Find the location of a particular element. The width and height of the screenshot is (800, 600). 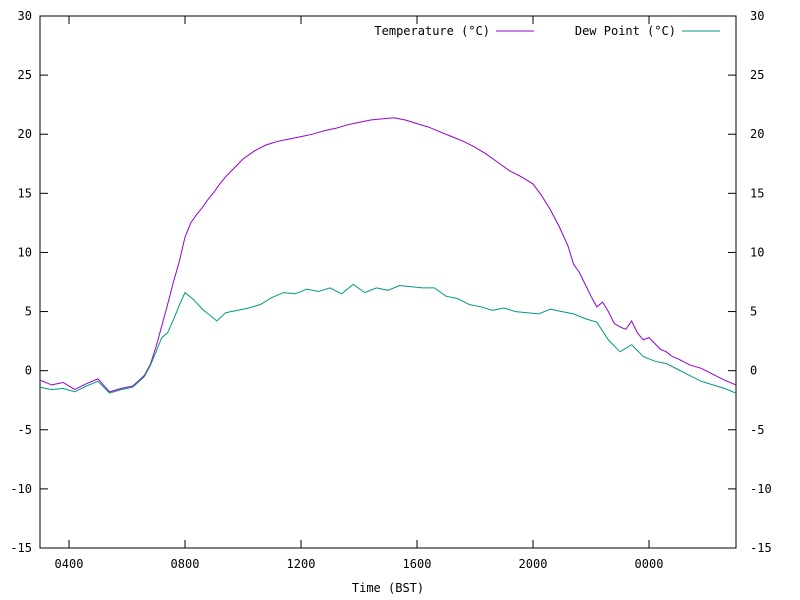

y-axis-right: -15 -10 -5 0 5 10 15 20 25 30 is located at coordinates (750, 282).